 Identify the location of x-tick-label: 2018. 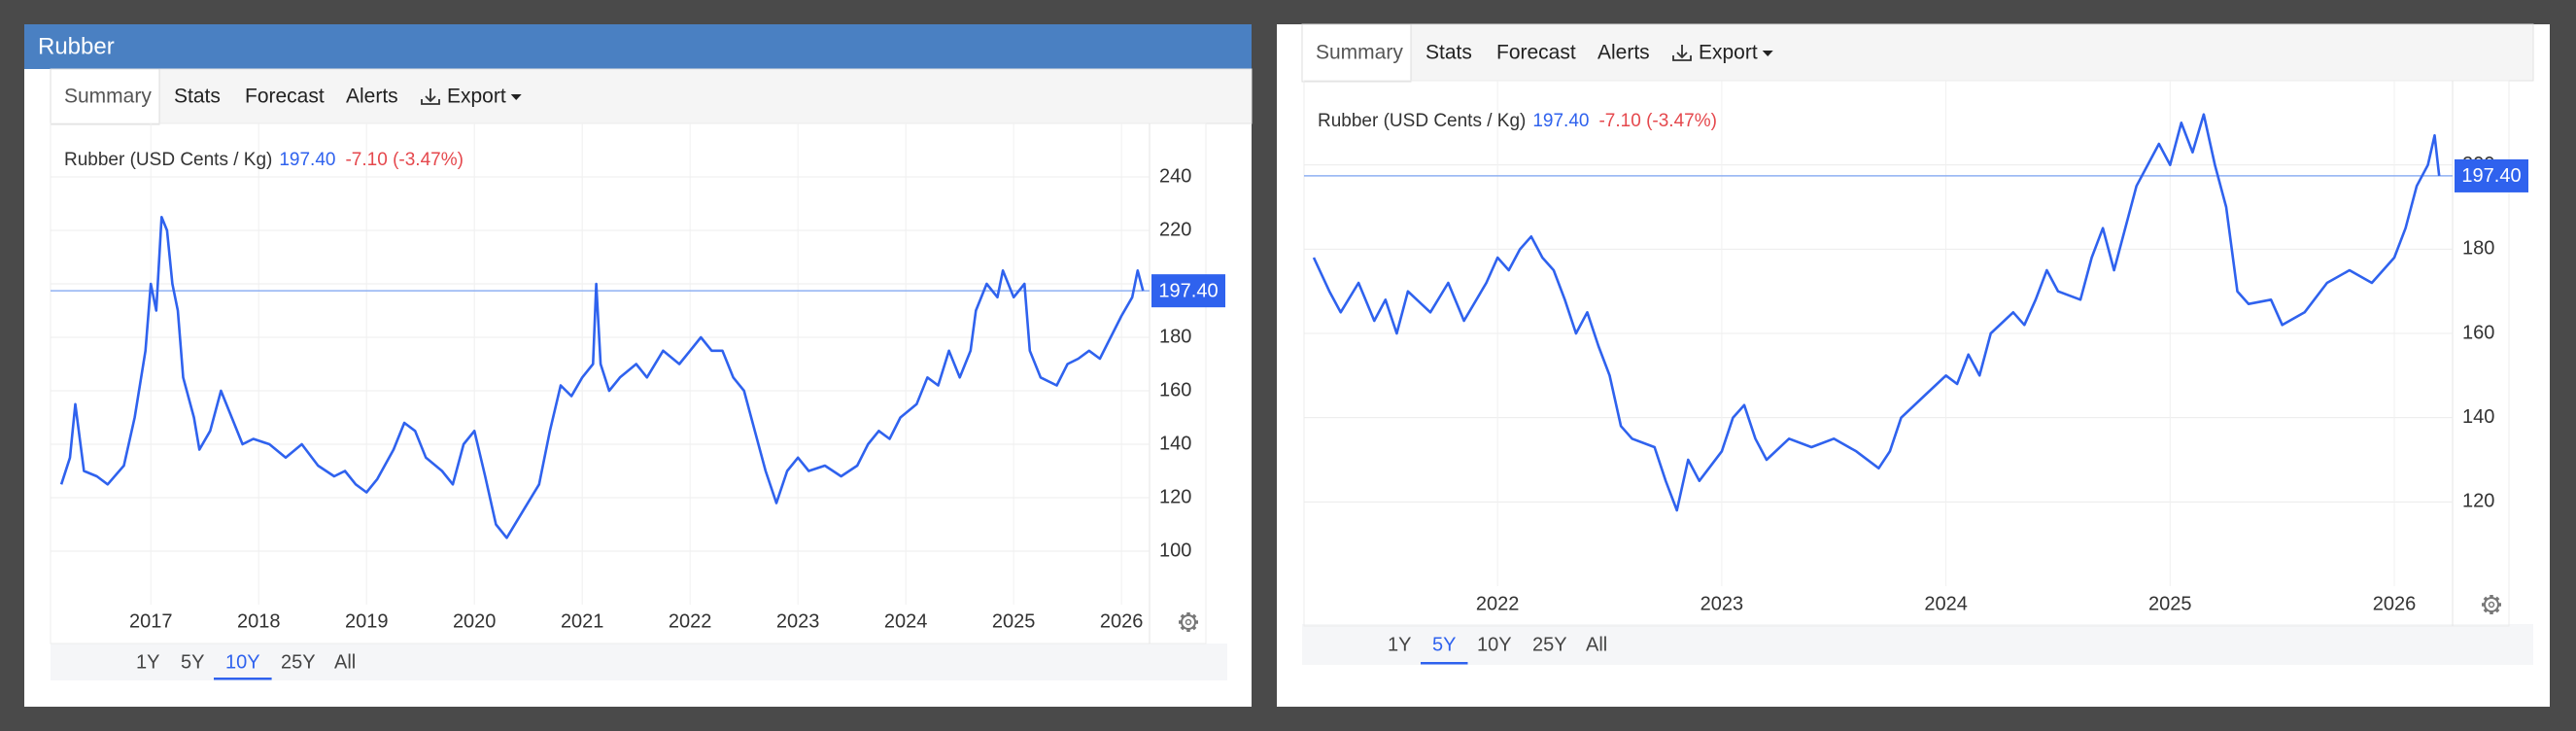
(259, 621).